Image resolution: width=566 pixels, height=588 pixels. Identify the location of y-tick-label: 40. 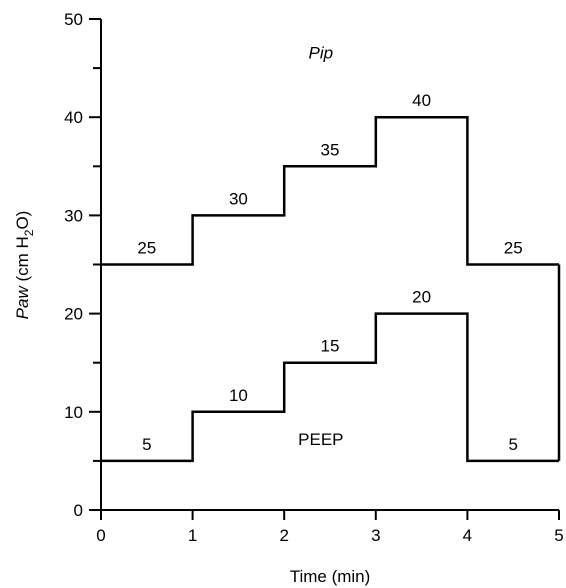
(73, 117).